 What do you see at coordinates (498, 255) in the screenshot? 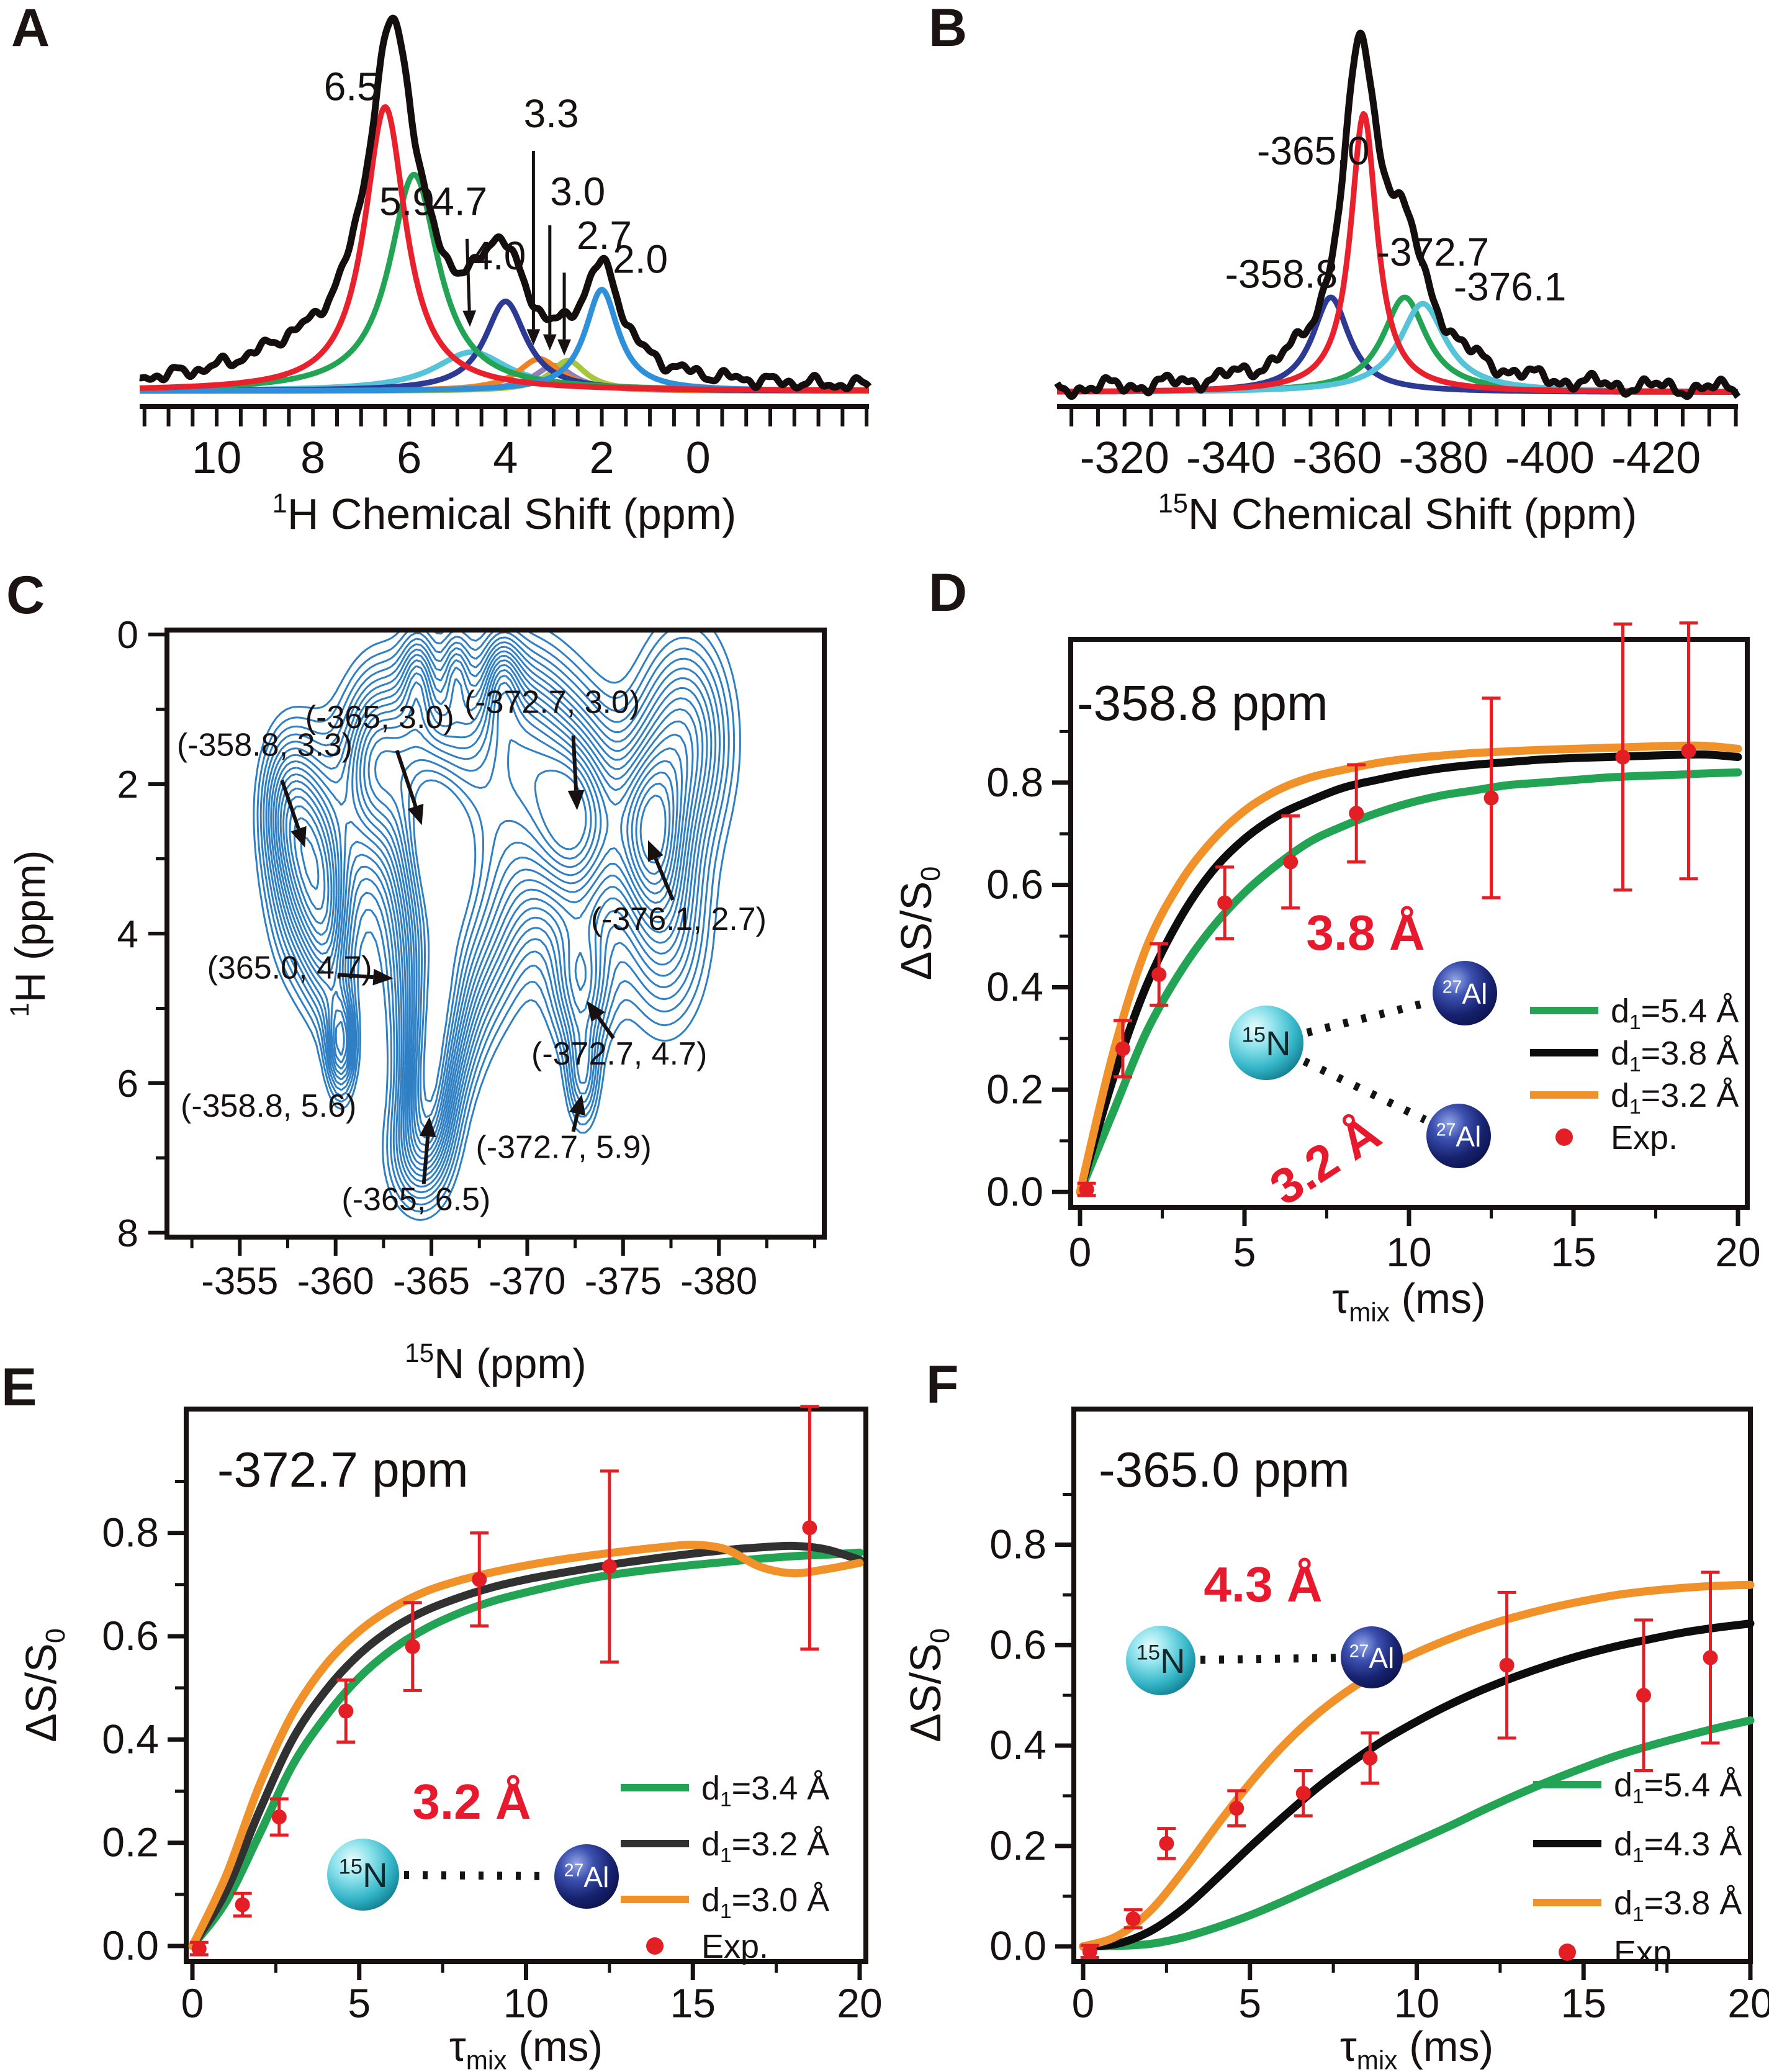
I see `peak-annotation: 4.0` at bounding box center [498, 255].